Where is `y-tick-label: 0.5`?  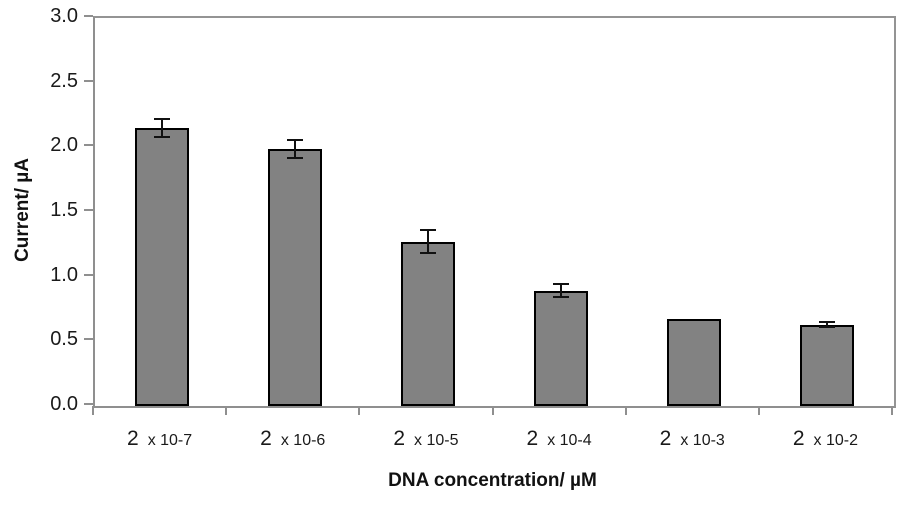 y-tick-label: 0.5 is located at coordinates (64, 339).